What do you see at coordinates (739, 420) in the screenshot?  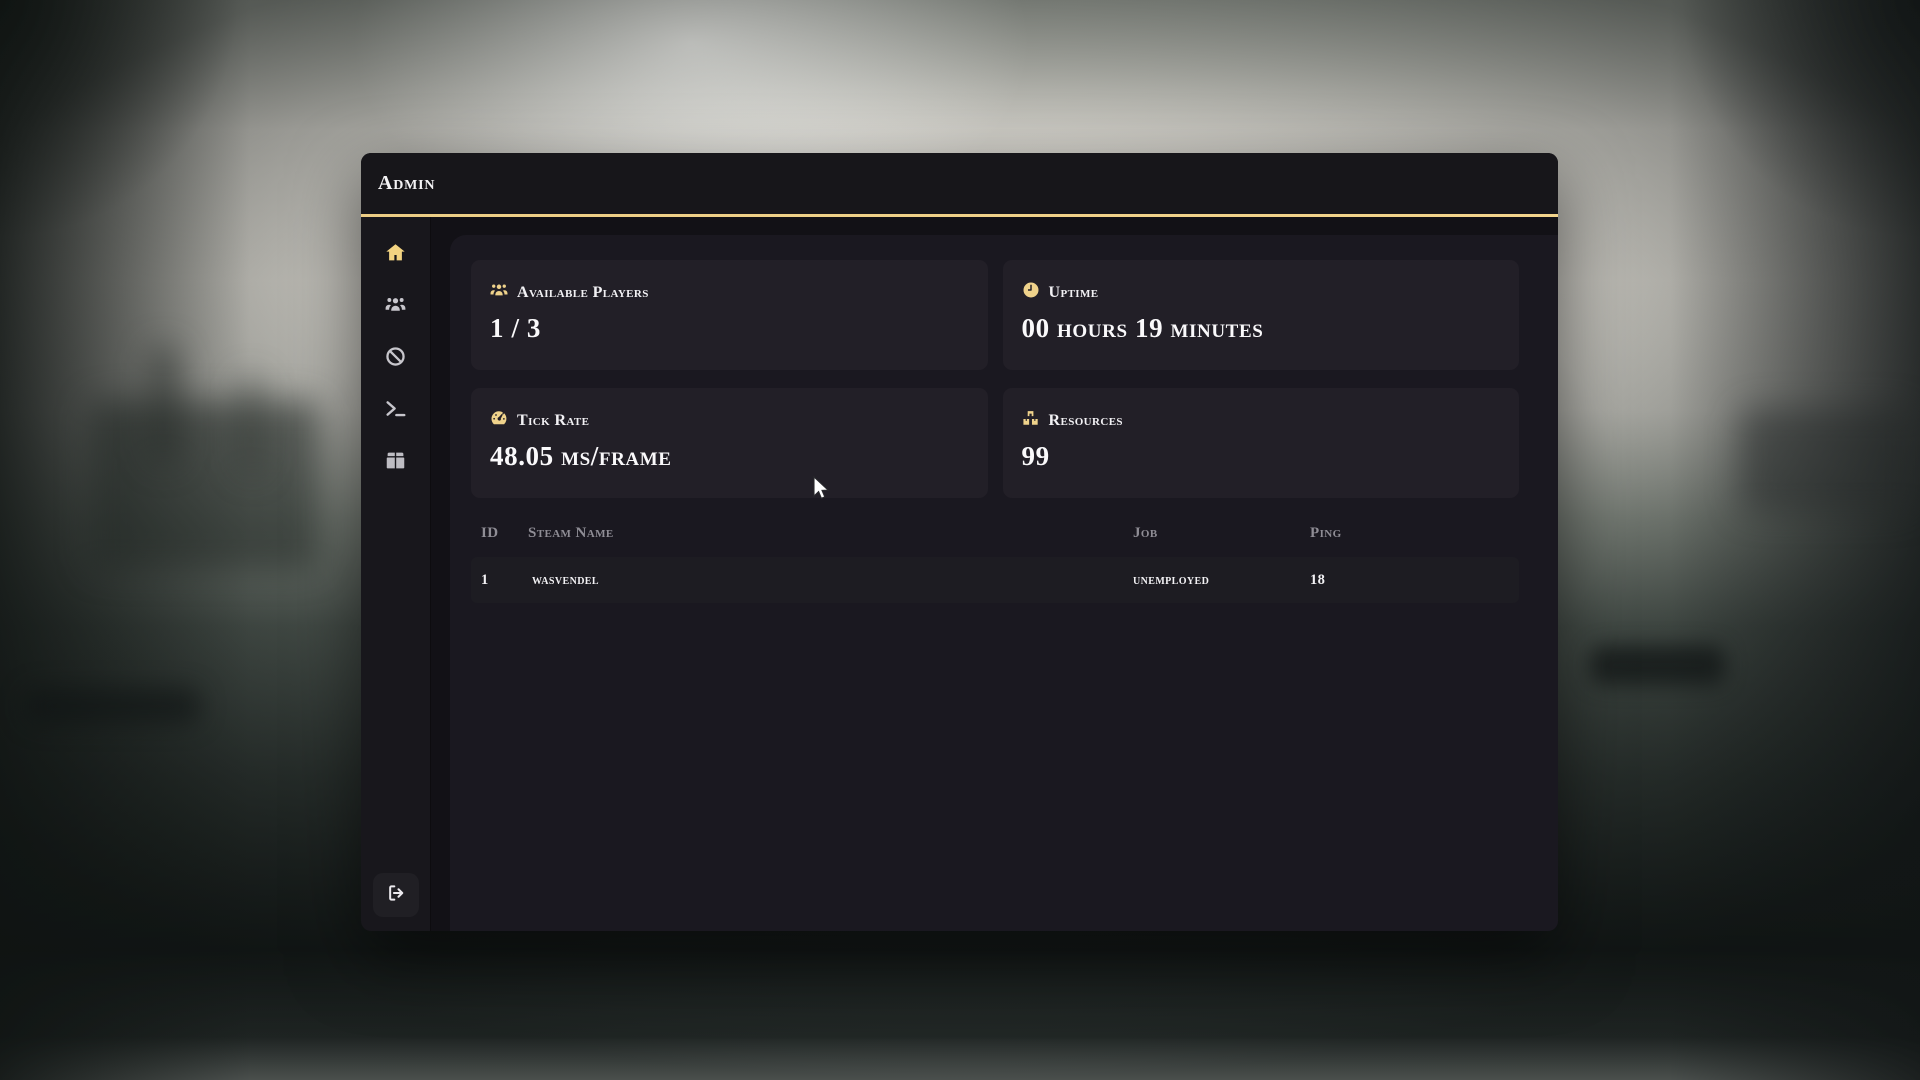 I see `card-head: Tick Rate` at bounding box center [739, 420].